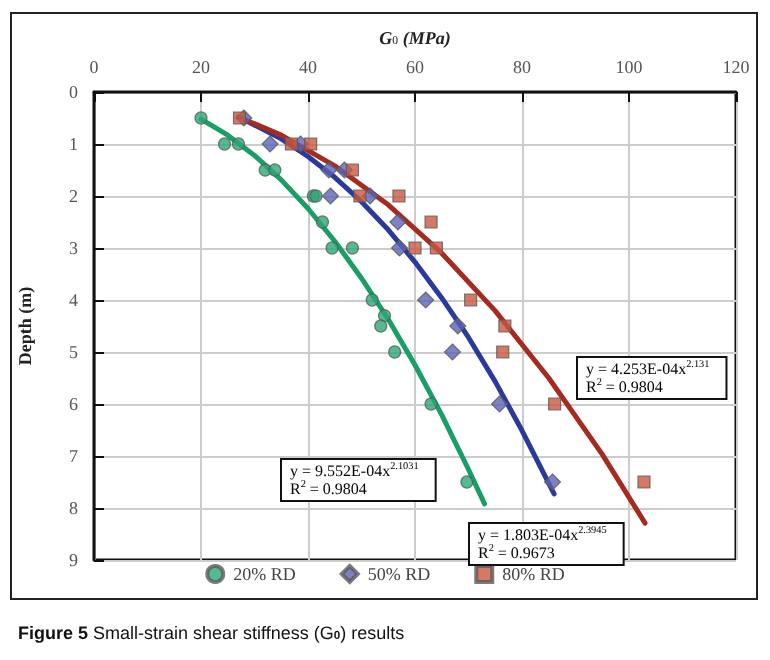  I want to click on y-tick-label: 6, so click(74, 404).